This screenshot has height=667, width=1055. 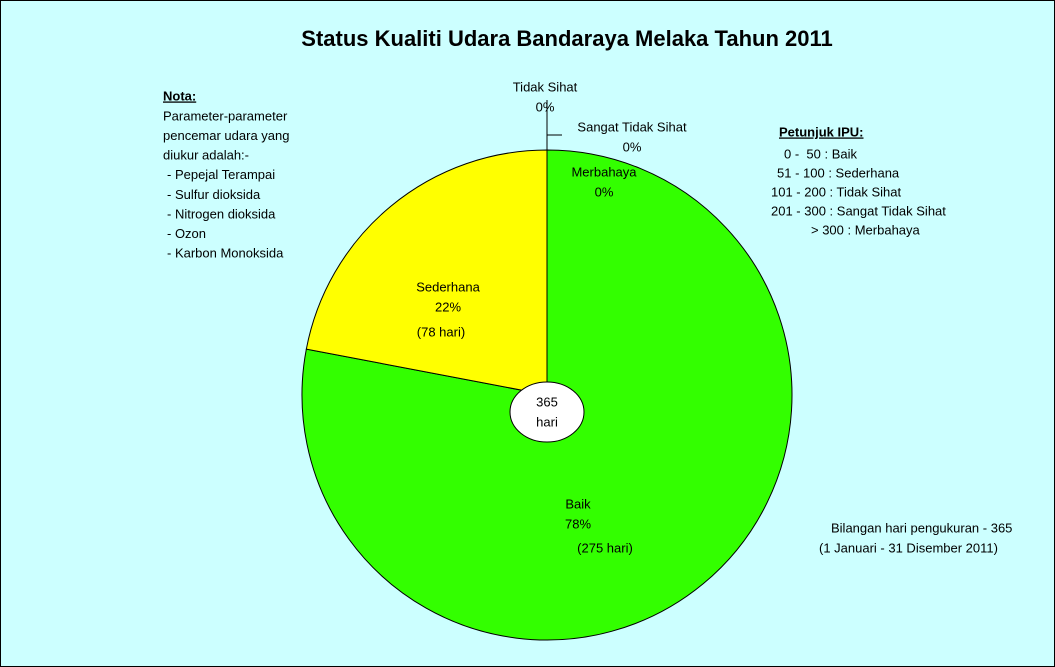 What do you see at coordinates (179, 95) in the screenshot?
I see `nota-heading: Nota:` at bounding box center [179, 95].